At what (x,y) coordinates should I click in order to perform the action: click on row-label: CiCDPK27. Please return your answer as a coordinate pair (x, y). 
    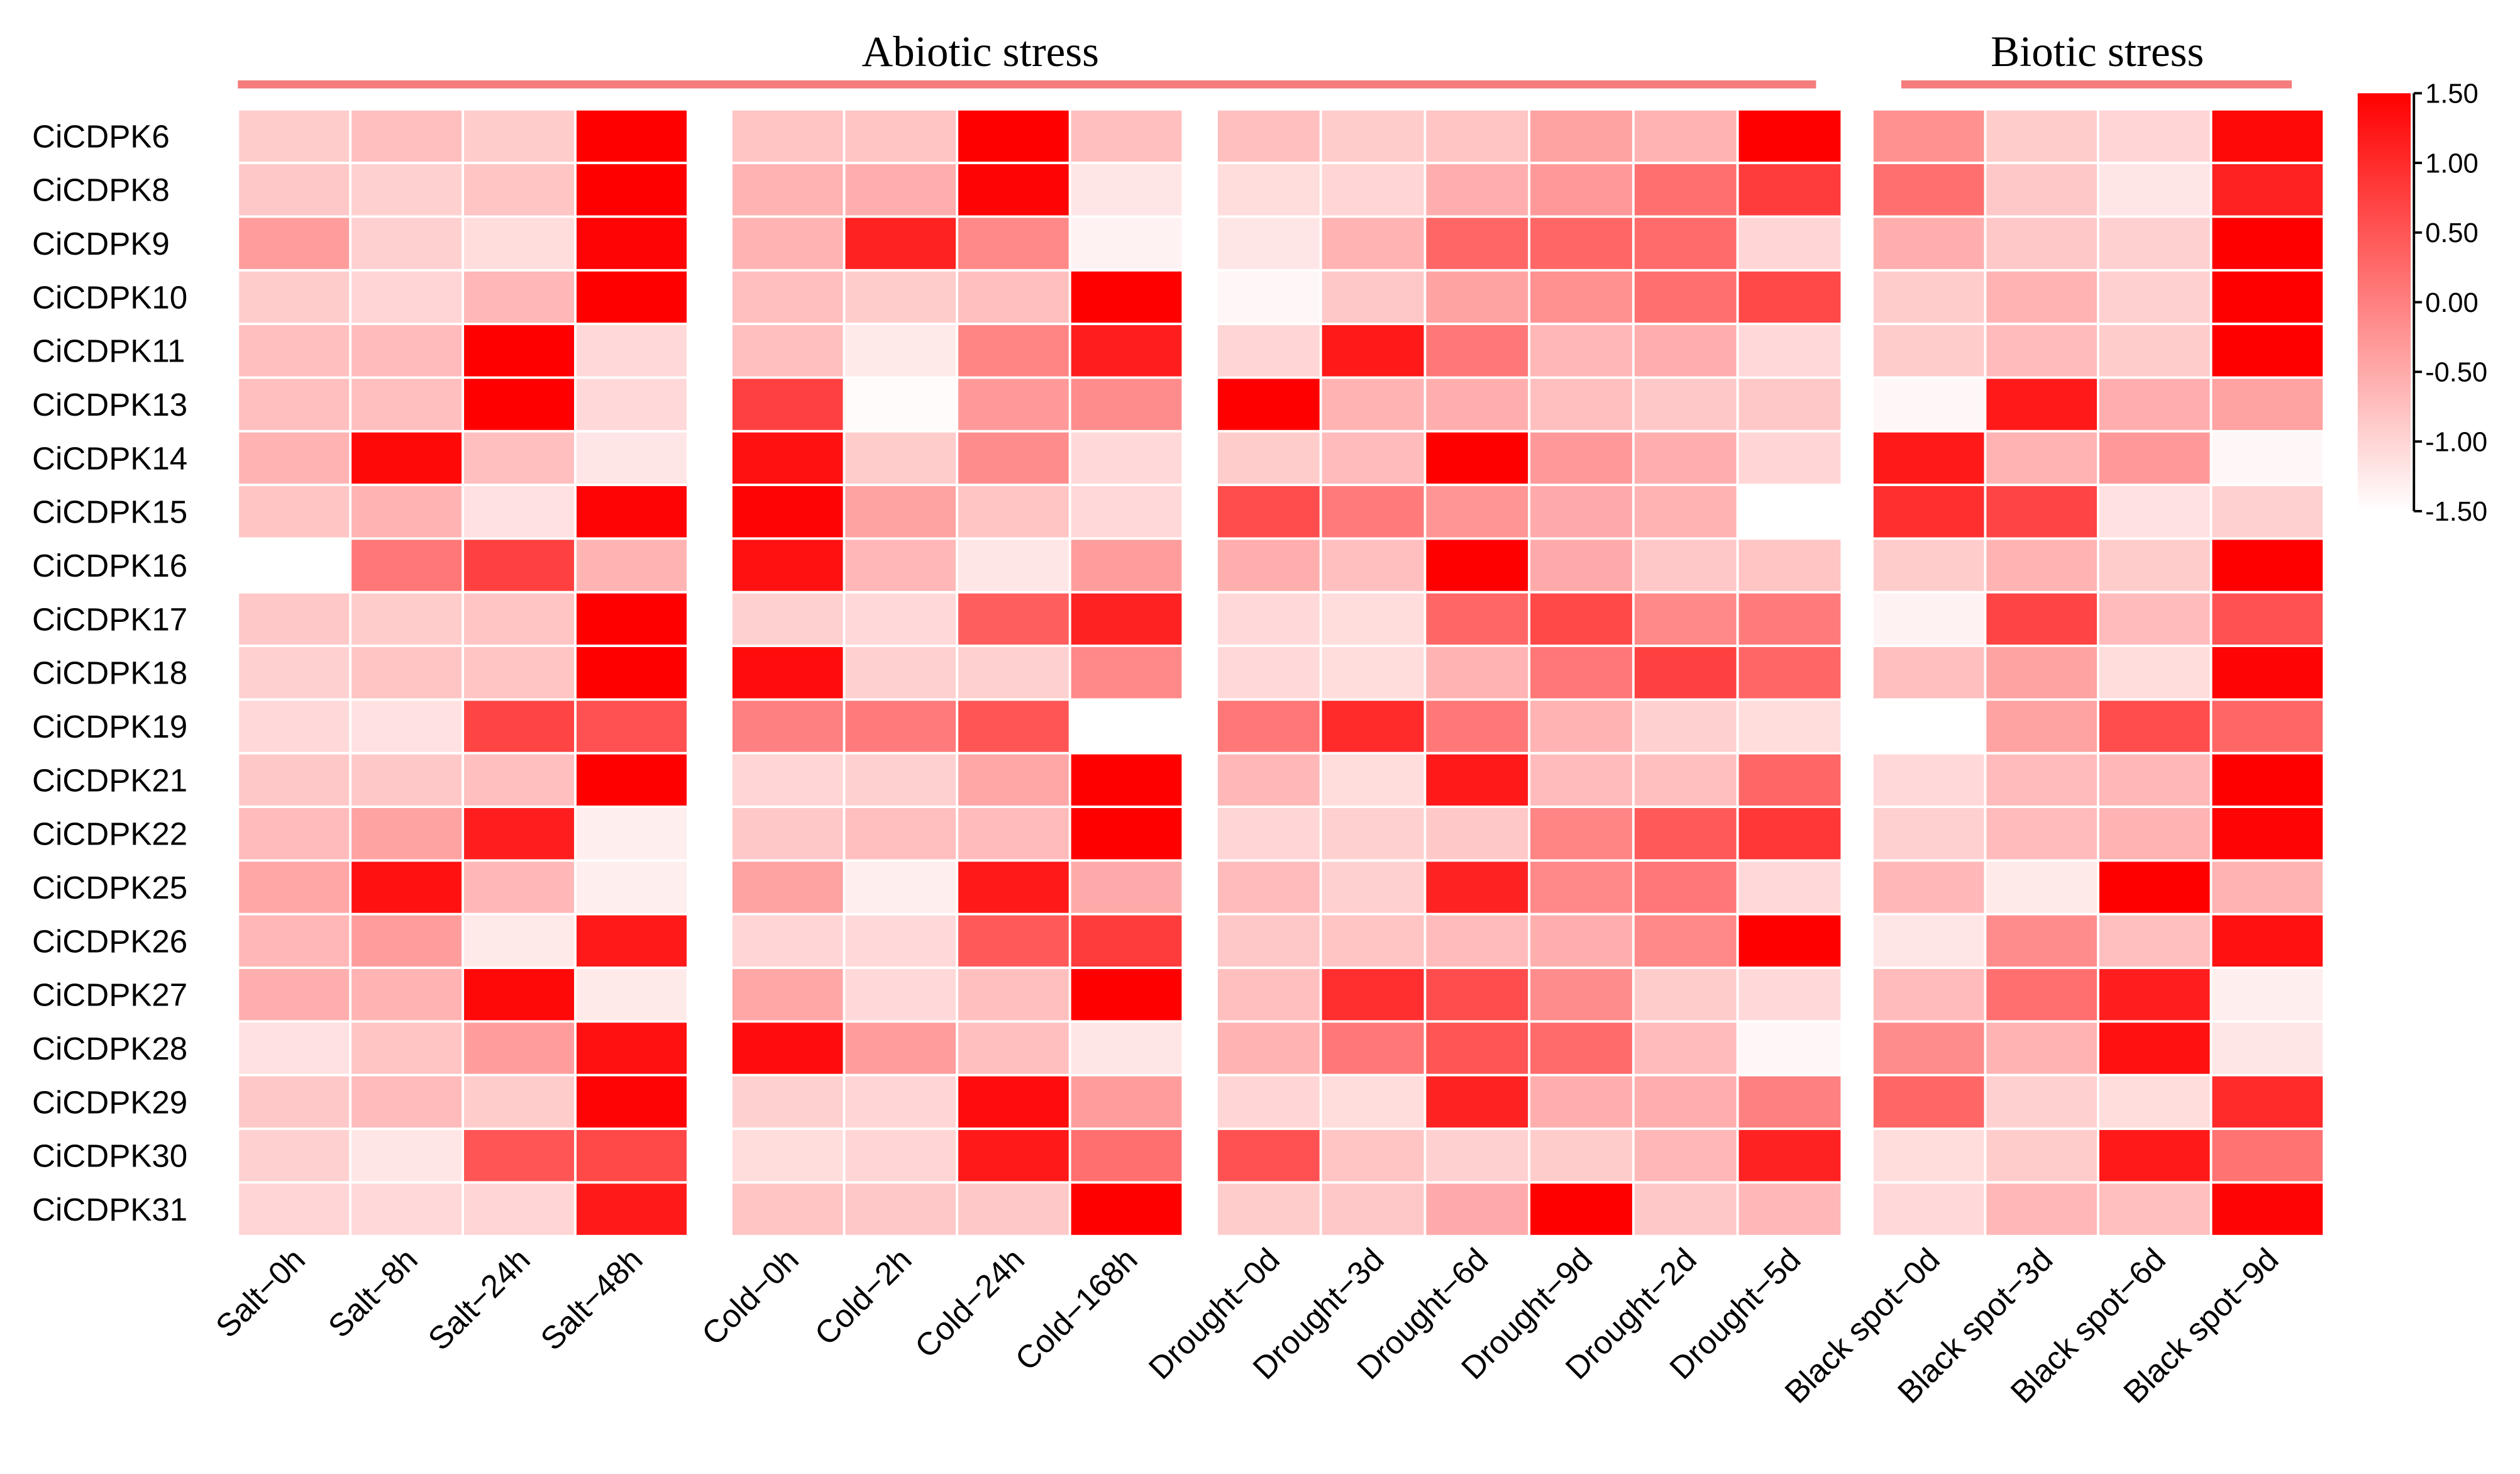
    Looking at the image, I should click on (109, 995).